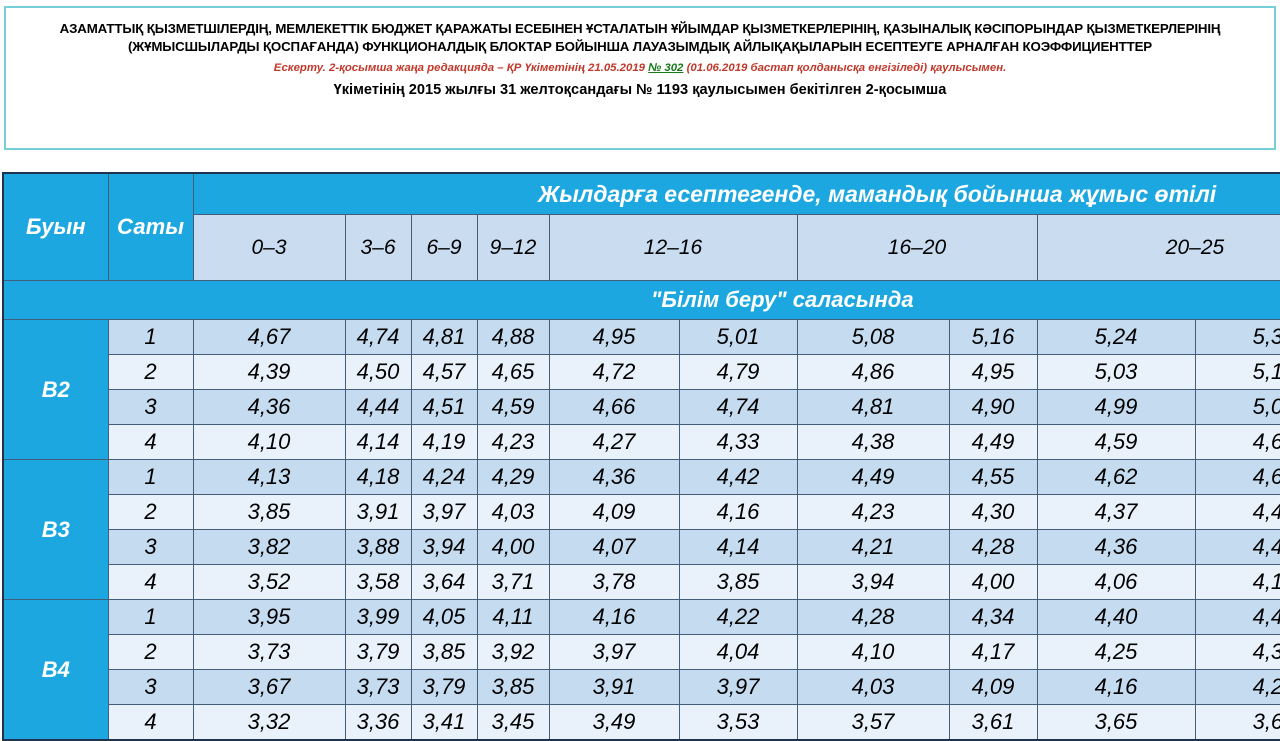  Describe the element at coordinates (1237, 477) in the screenshot. I see `coefficient-cell: 4,69` at that location.